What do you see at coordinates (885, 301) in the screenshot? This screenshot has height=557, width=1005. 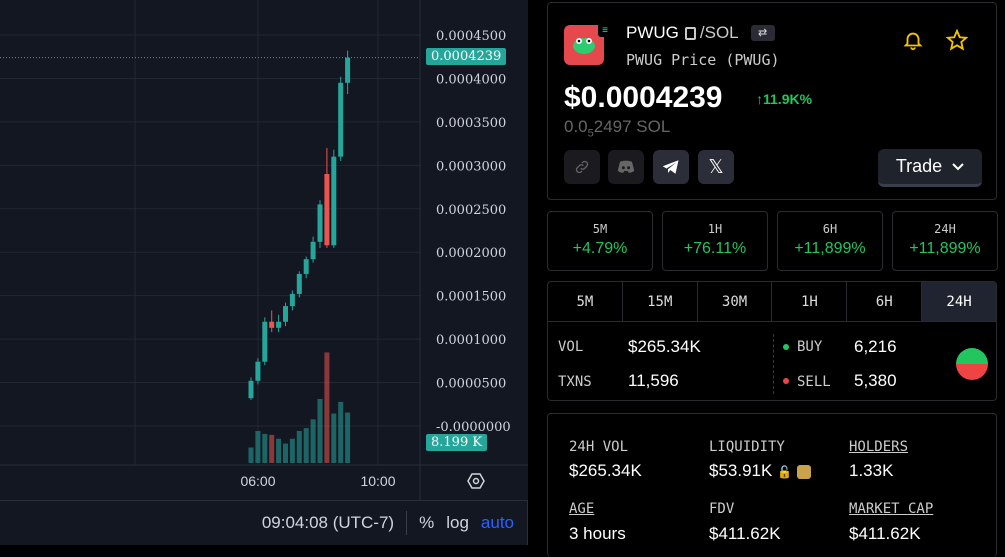 I see `tab-6h: 6H` at bounding box center [885, 301].